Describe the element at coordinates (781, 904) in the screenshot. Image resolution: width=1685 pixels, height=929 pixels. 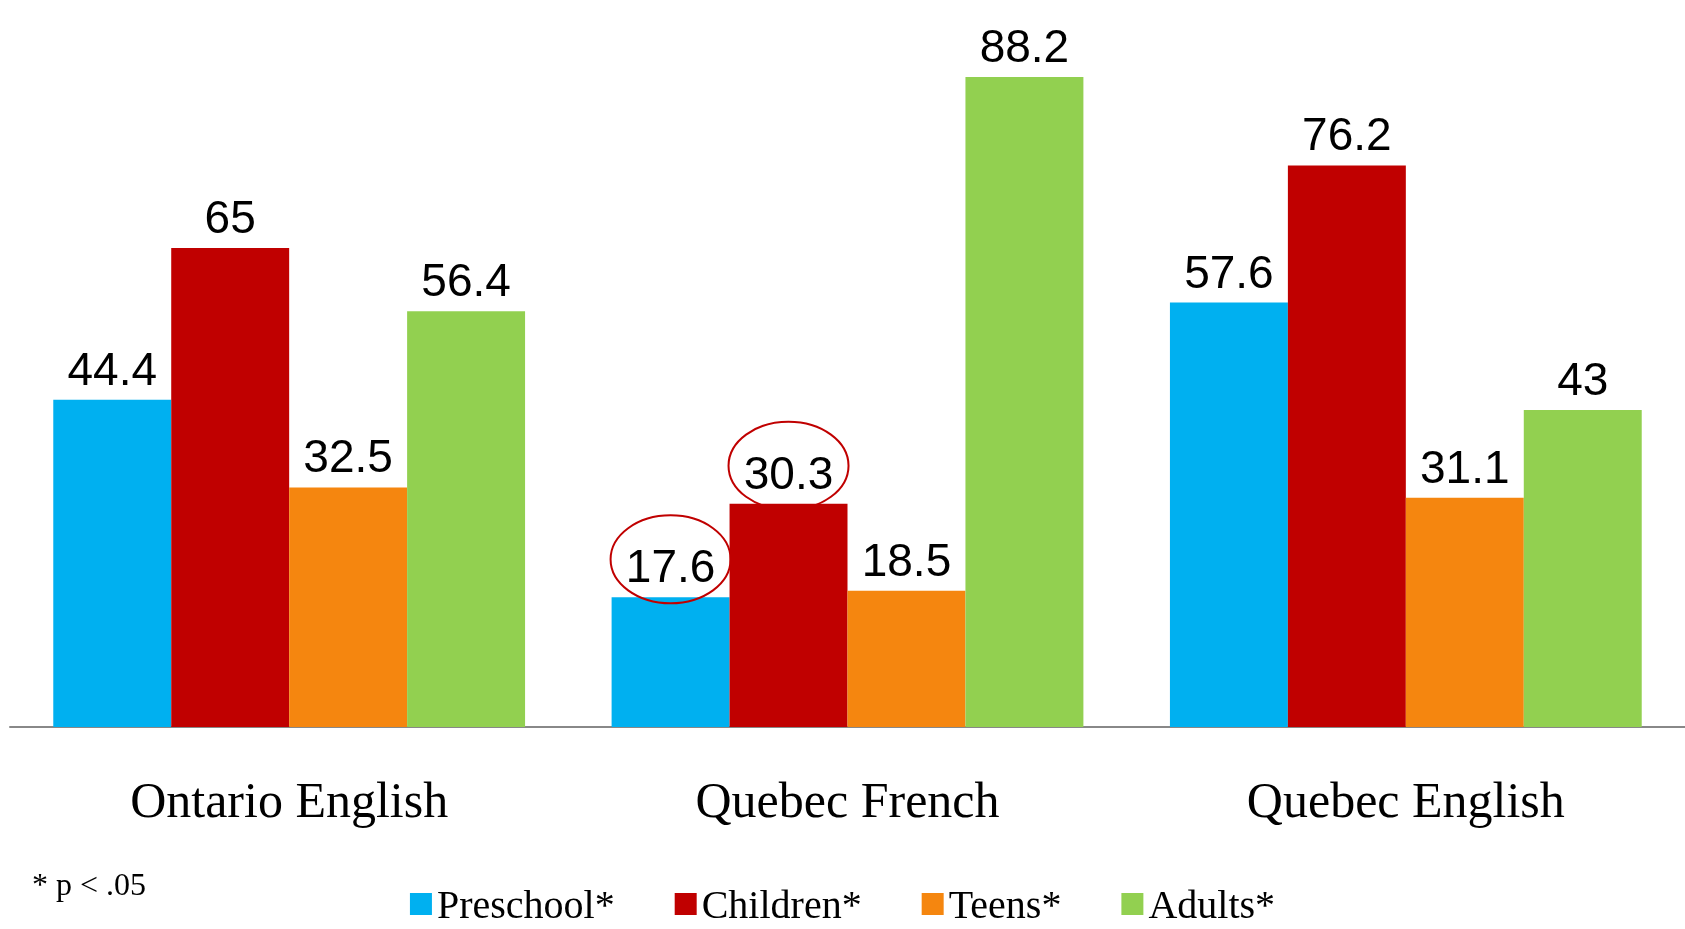
I see `legend-label: Children*` at that location.